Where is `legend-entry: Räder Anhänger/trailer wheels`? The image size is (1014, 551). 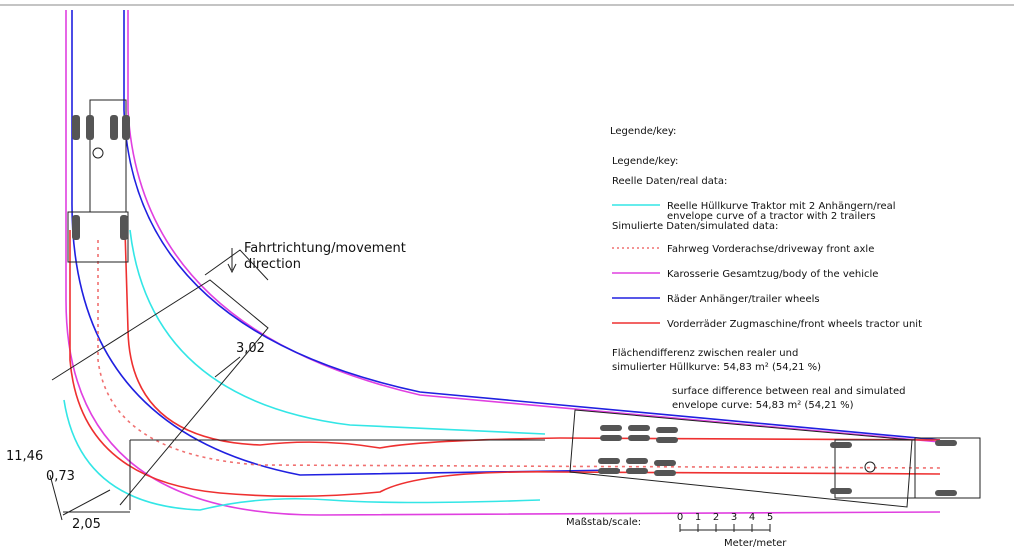 legend-entry: Räder Anhänger/trailer wheels is located at coordinates (743, 299).